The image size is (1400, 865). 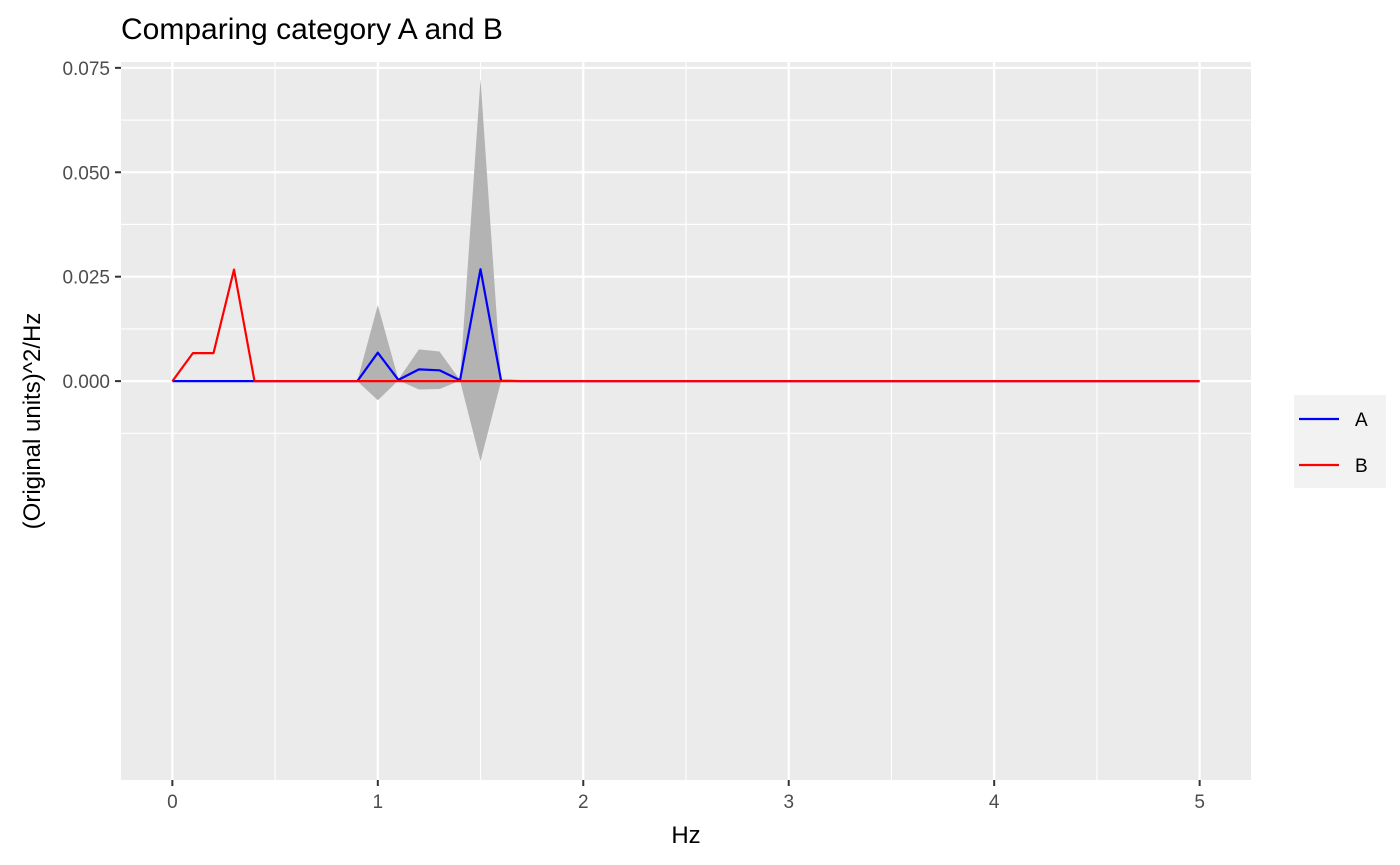 I want to click on x-axis-title: Hz, so click(x=685, y=835).